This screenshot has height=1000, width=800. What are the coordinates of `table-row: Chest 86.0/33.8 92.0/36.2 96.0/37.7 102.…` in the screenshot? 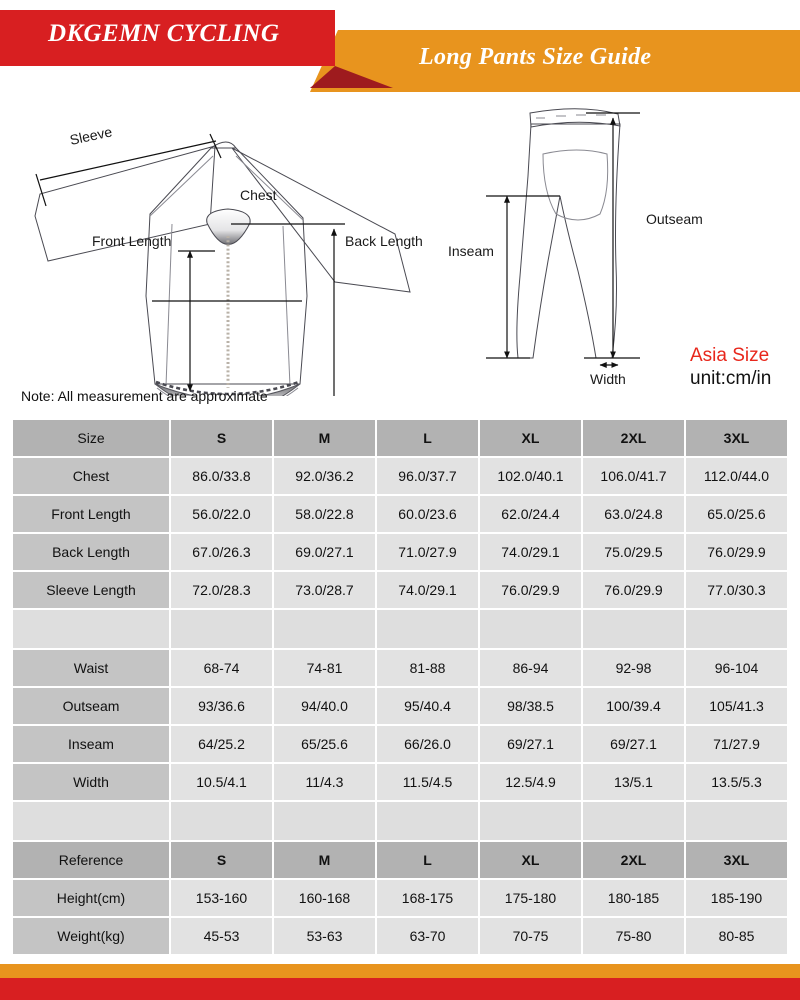 It's located at (400, 476).